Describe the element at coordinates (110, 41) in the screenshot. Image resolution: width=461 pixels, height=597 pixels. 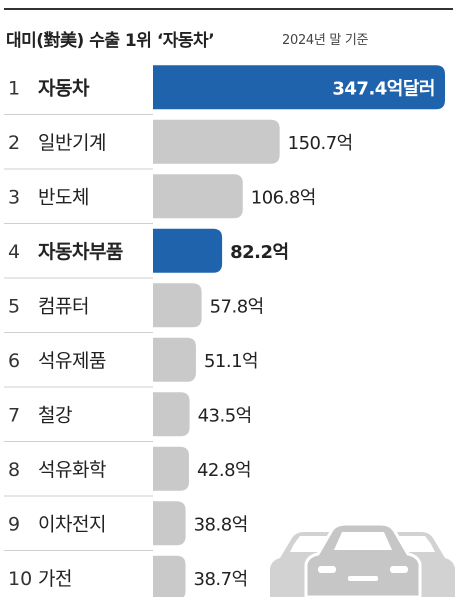
I see `chart-title: 대미(對美) 수출 1위 ‘자동차’` at that location.